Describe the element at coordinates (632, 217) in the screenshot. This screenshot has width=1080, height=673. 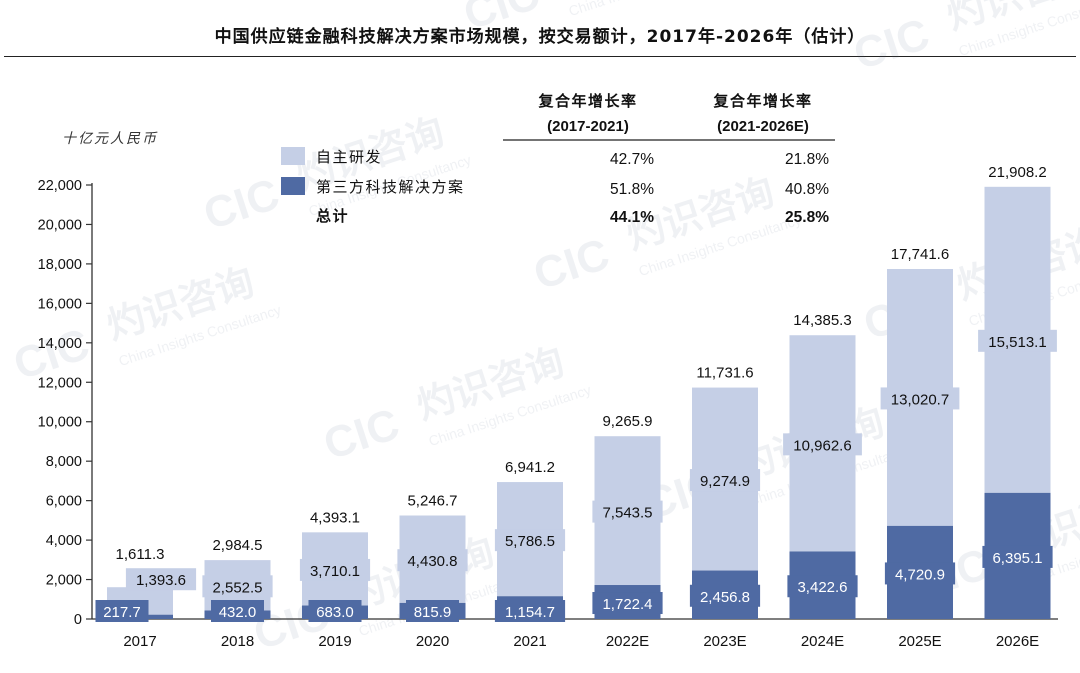
I see `cagr-value: 44.1%` at that location.